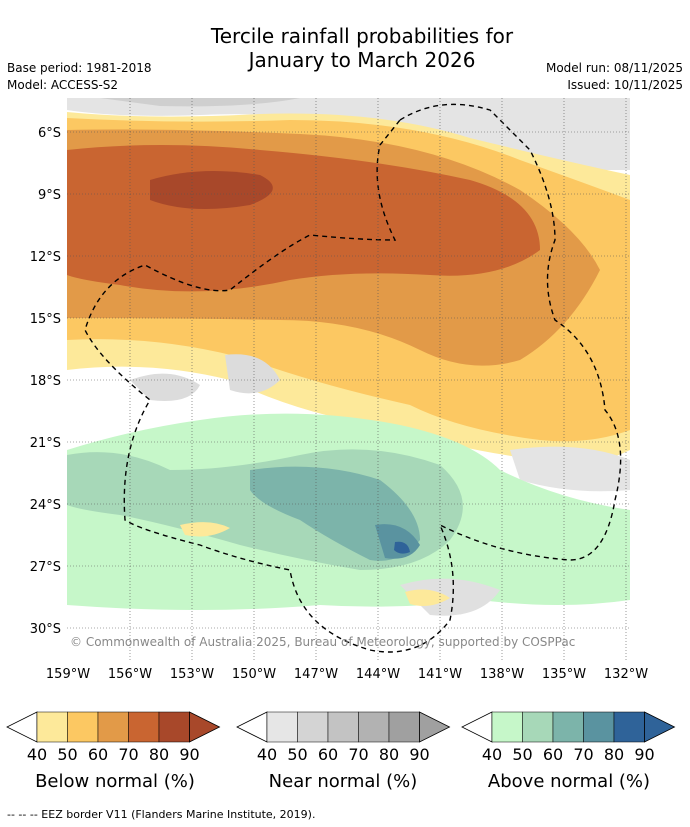 The image size is (690, 827). I want to click on lat-label: 9°S, so click(49, 195).